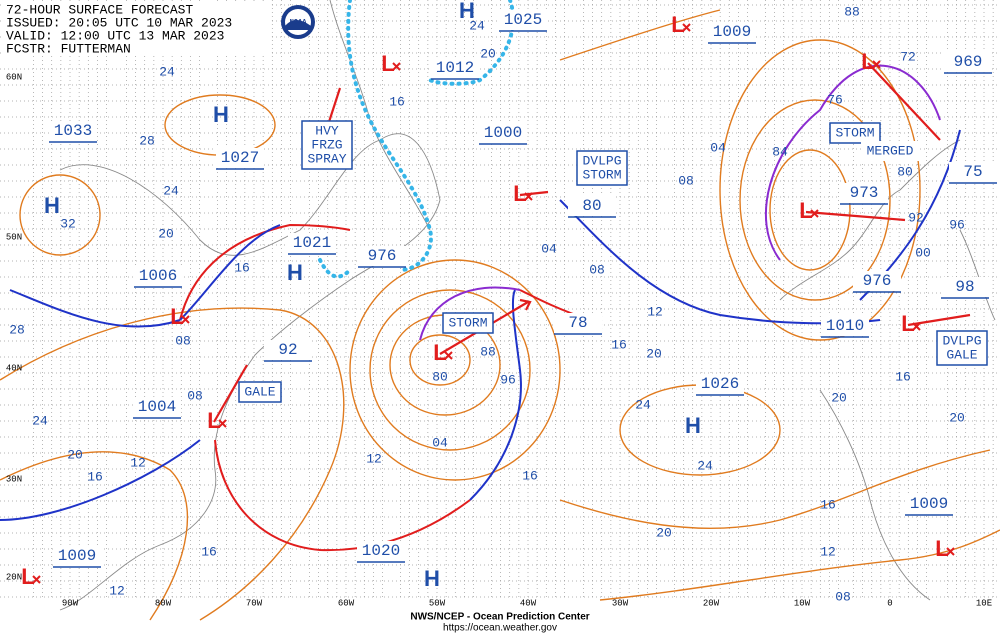 This screenshot has height=636, width=1000. What do you see at coordinates (440, 376) in the screenshot?
I see `isobar-label: 80` at bounding box center [440, 376].